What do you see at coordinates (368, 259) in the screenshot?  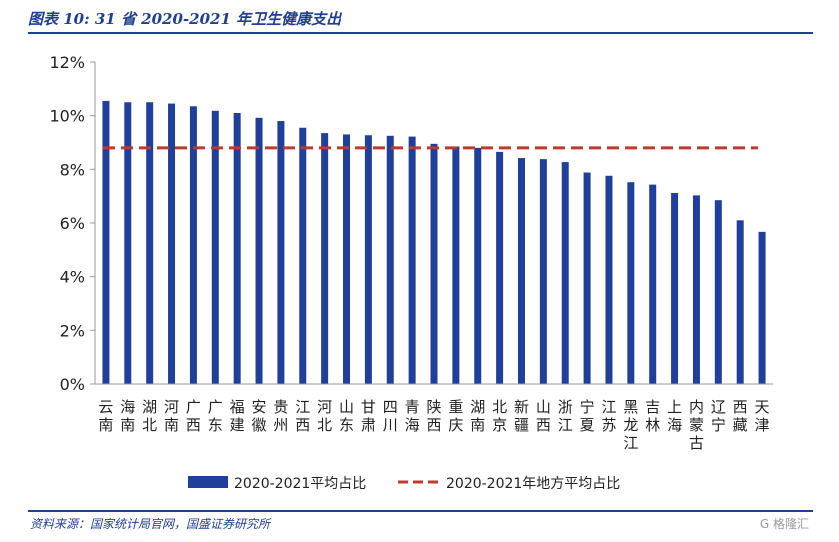 I see `bar-甘肃` at bounding box center [368, 259].